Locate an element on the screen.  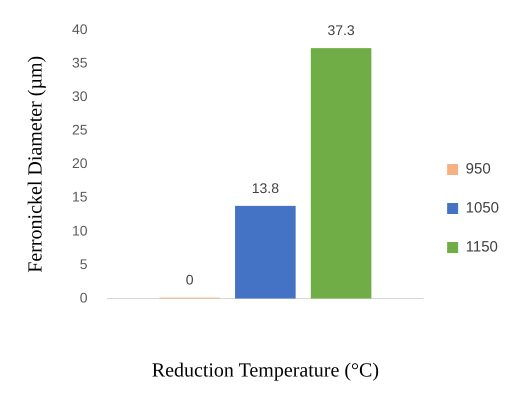
legend-label: 950 is located at coordinates (478, 169).